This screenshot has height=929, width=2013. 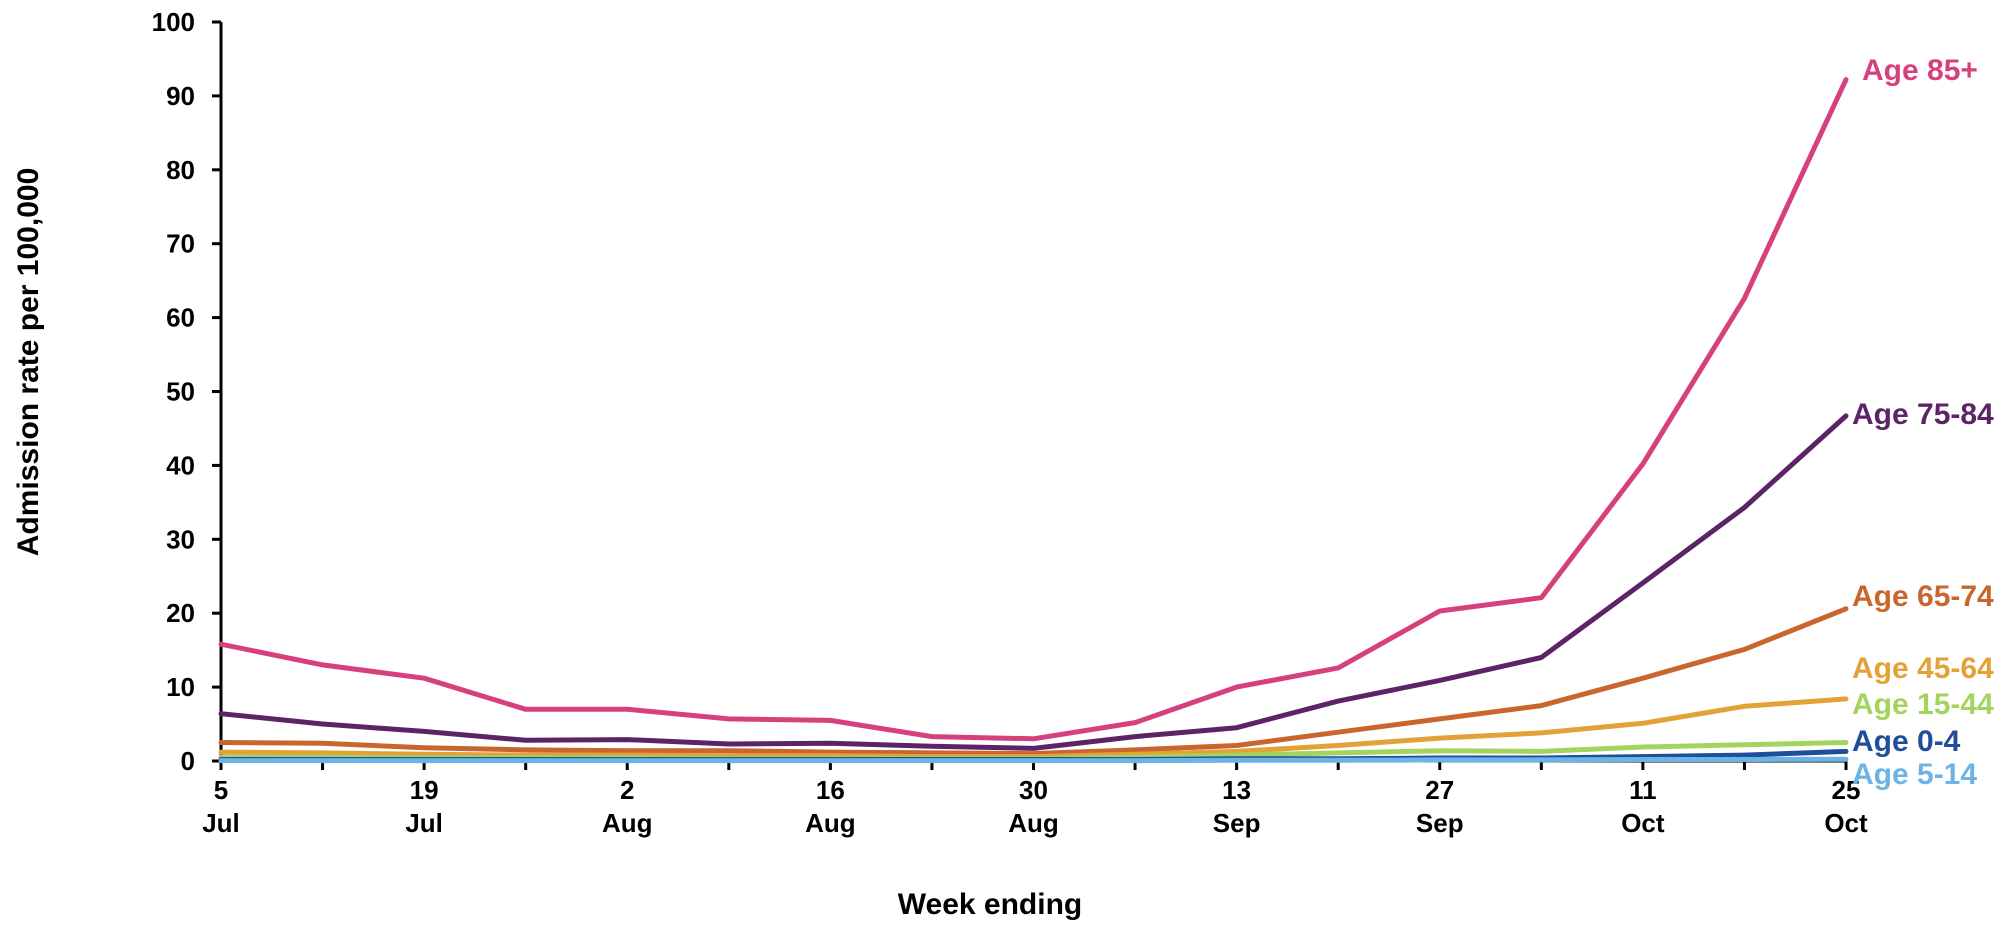 I want to click on y-tick-label: 50, so click(x=180, y=392).